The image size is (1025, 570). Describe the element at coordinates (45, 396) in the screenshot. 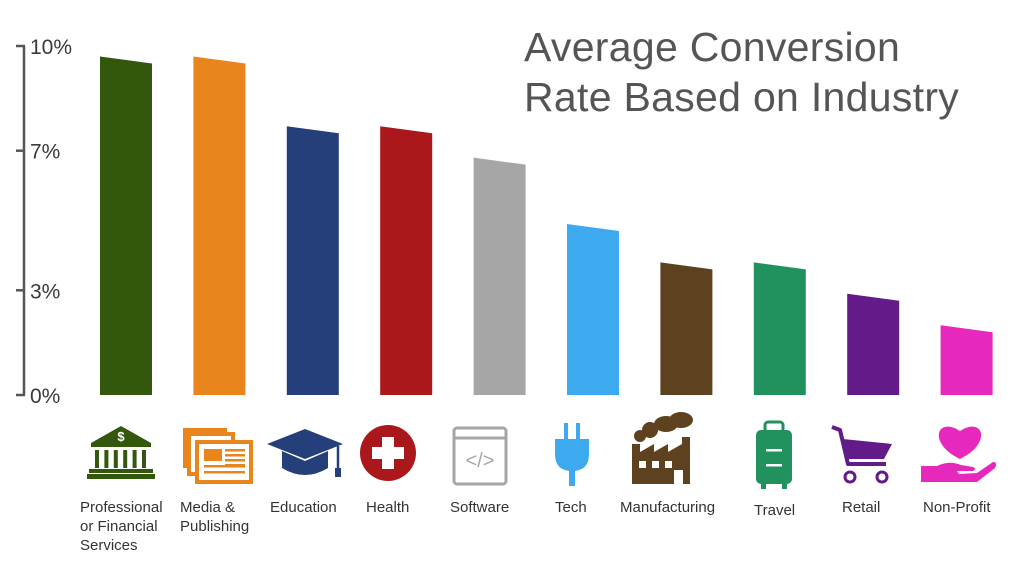

I see `y-tick-label: 0%` at that location.